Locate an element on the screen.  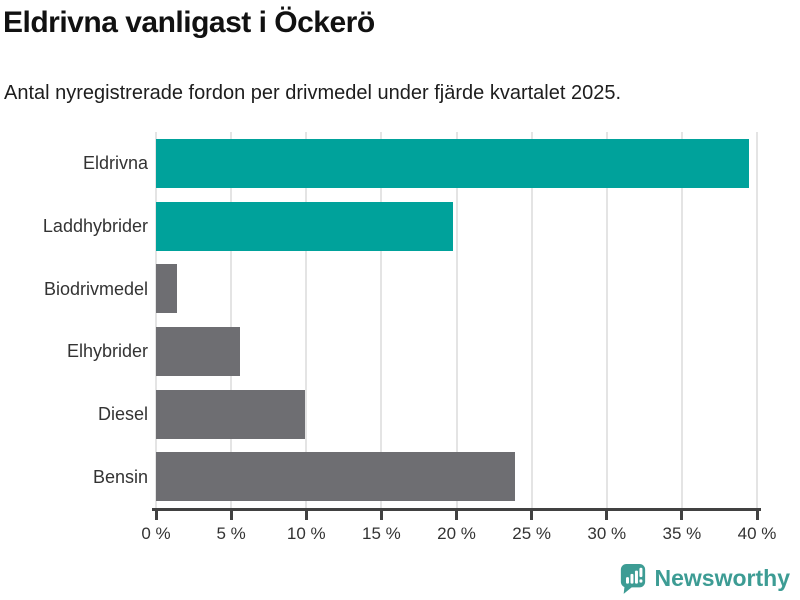
axis-tick-label: 5 % is located at coordinates (231, 533).